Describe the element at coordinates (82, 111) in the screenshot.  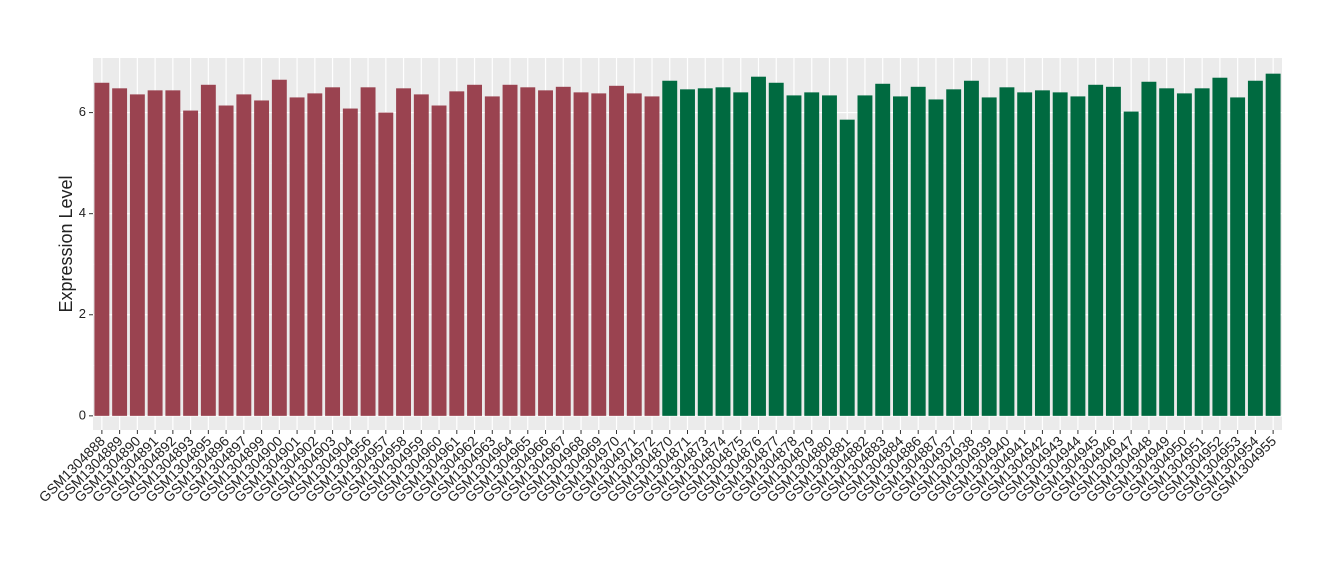
I see `y-tick-label: 6` at that location.